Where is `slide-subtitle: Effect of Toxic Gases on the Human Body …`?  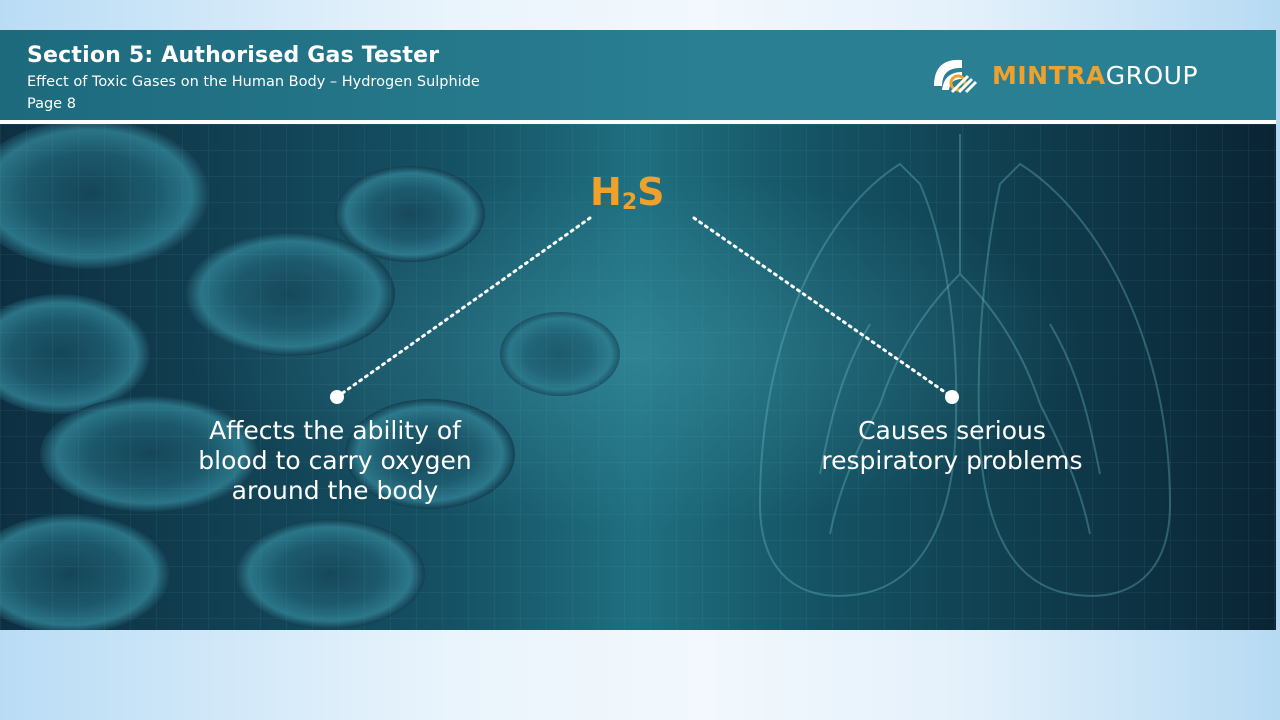 slide-subtitle: Effect of Toxic Gases on the Human Body … is located at coordinates (253, 82).